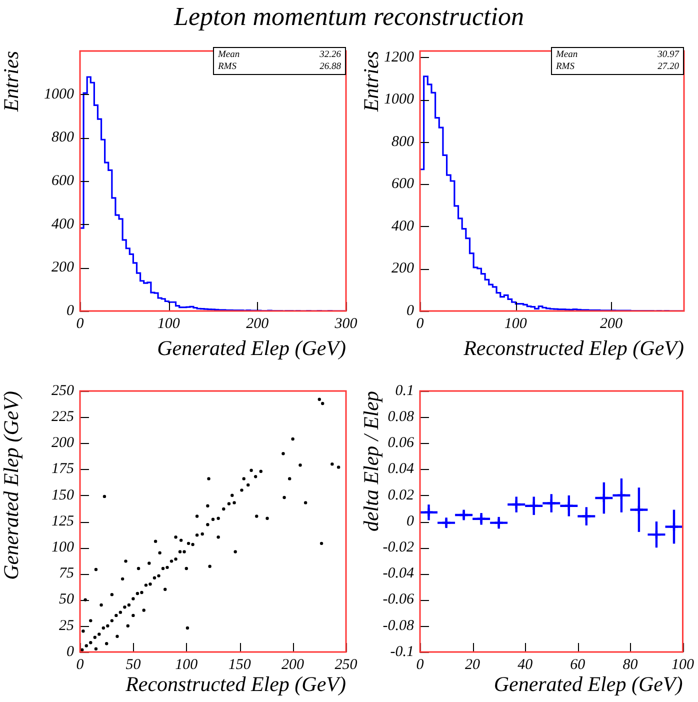 The height and width of the screenshot is (702, 698). What do you see at coordinates (404, 390) in the screenshot?
I see `y-tick-label: 0.1` at bounding box center [404, 390].